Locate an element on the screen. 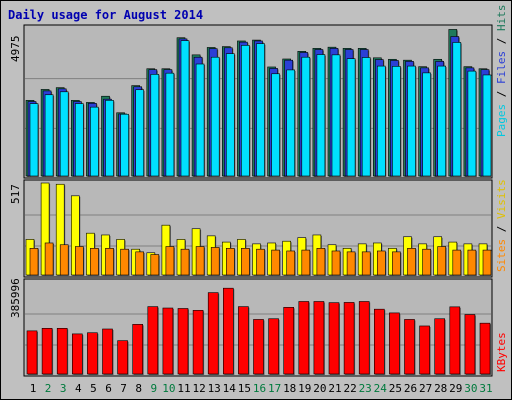  x-tick-label: 11 is located at coordinates (183, 388).